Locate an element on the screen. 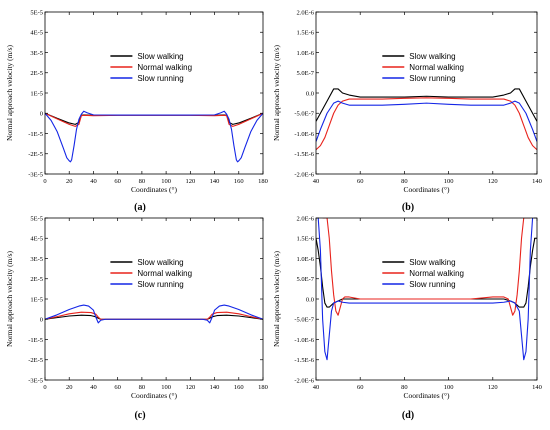 The height and width of the screenshot is (430, 550). series-line-slow-walking is located at coordinates (426, 105).